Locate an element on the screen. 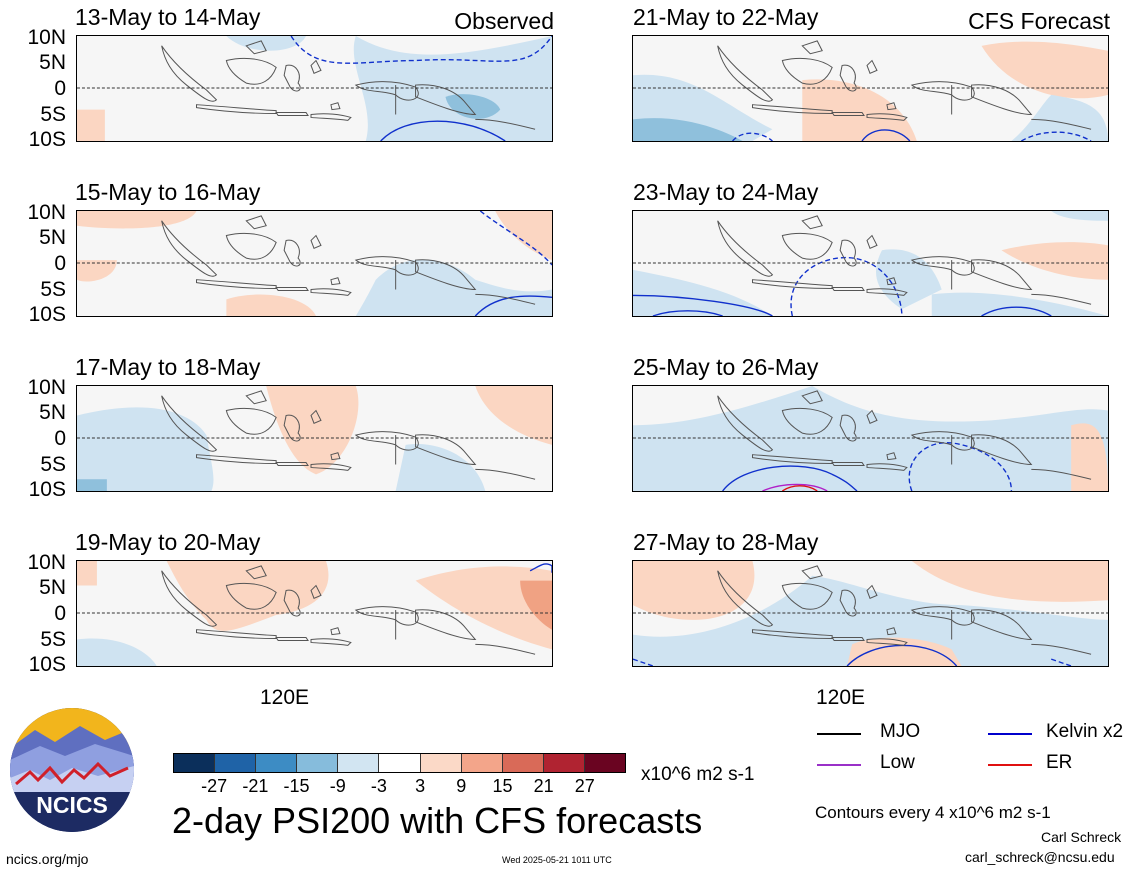  lon-label-left: 120E is located at coordinates (285, 697).